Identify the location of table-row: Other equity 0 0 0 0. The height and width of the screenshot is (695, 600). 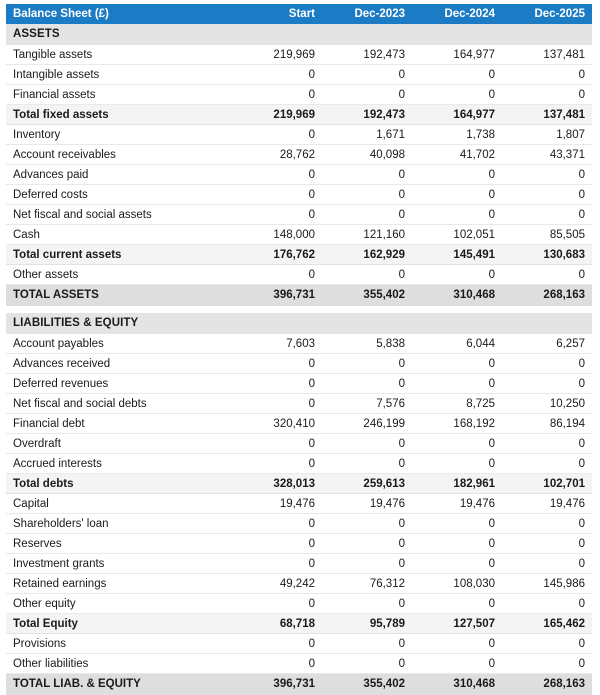
(299, 603).